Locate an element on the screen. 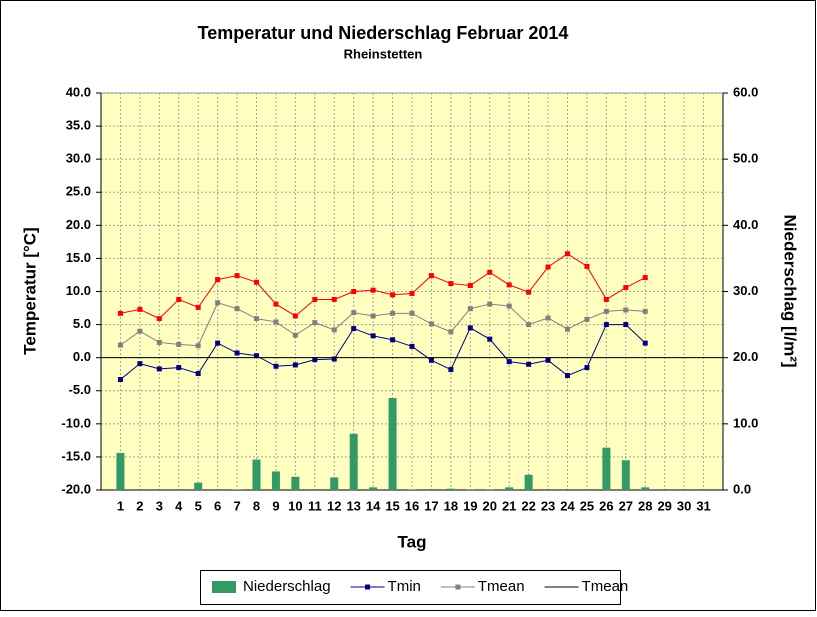  y2-axis-label: Niederschlag [l/m²] is located at coordinates (790, 290).